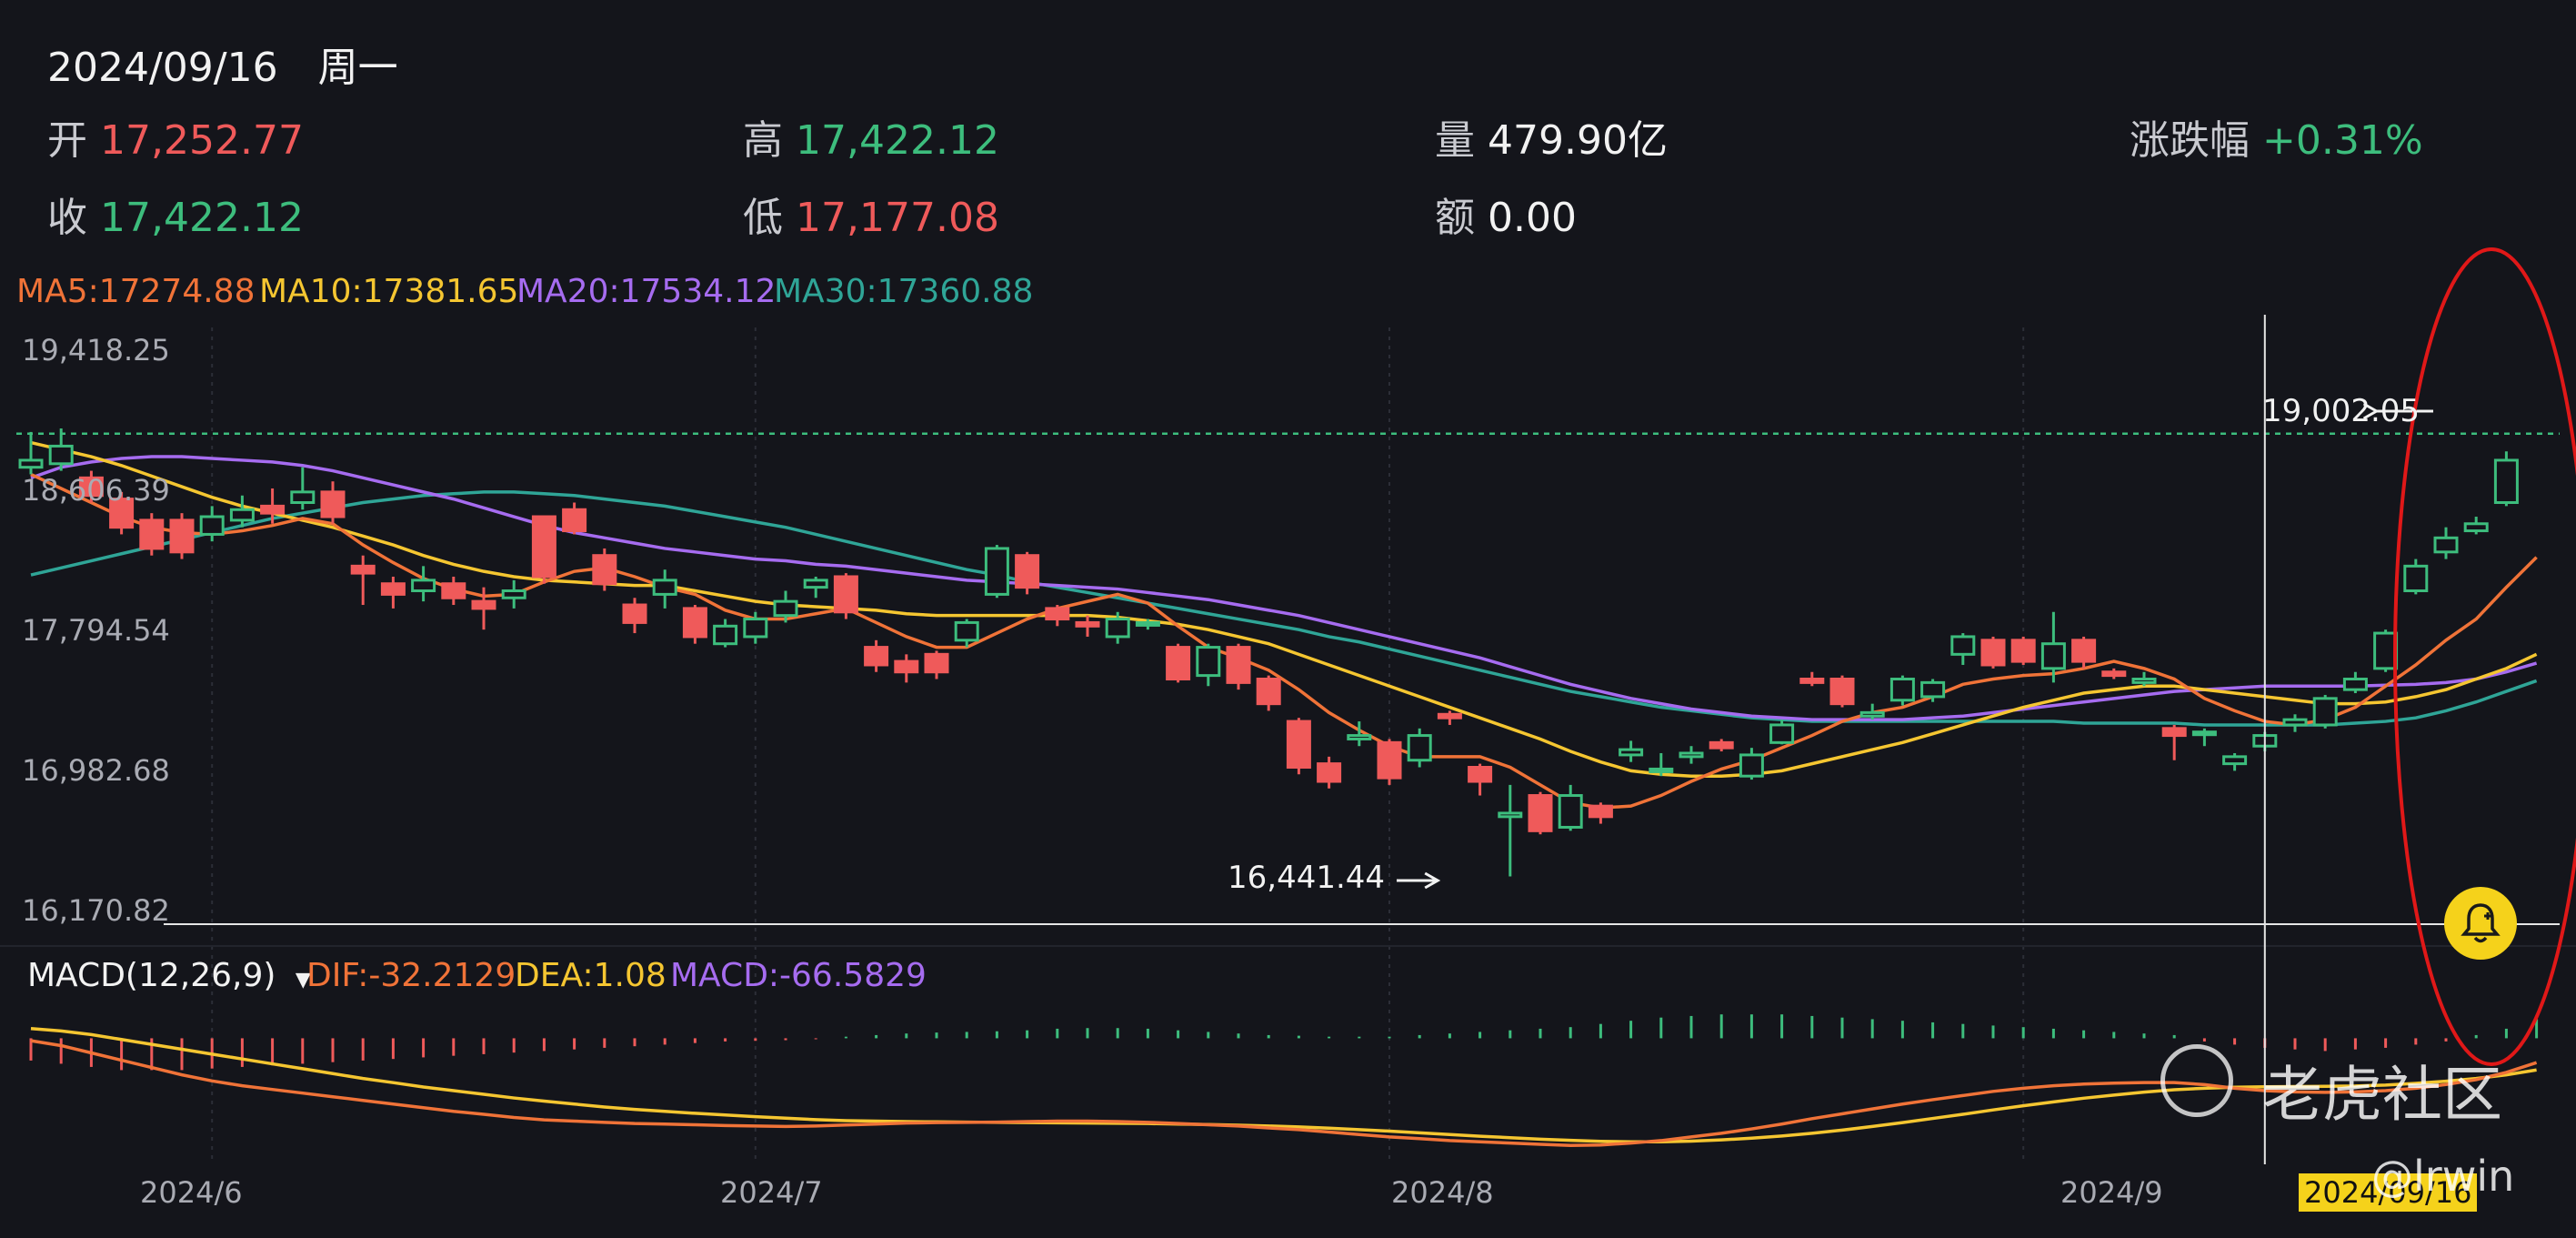  Describe the element at coordinates (357, 68) in the screenshot. I see `weekday-text: 周一` at that location.